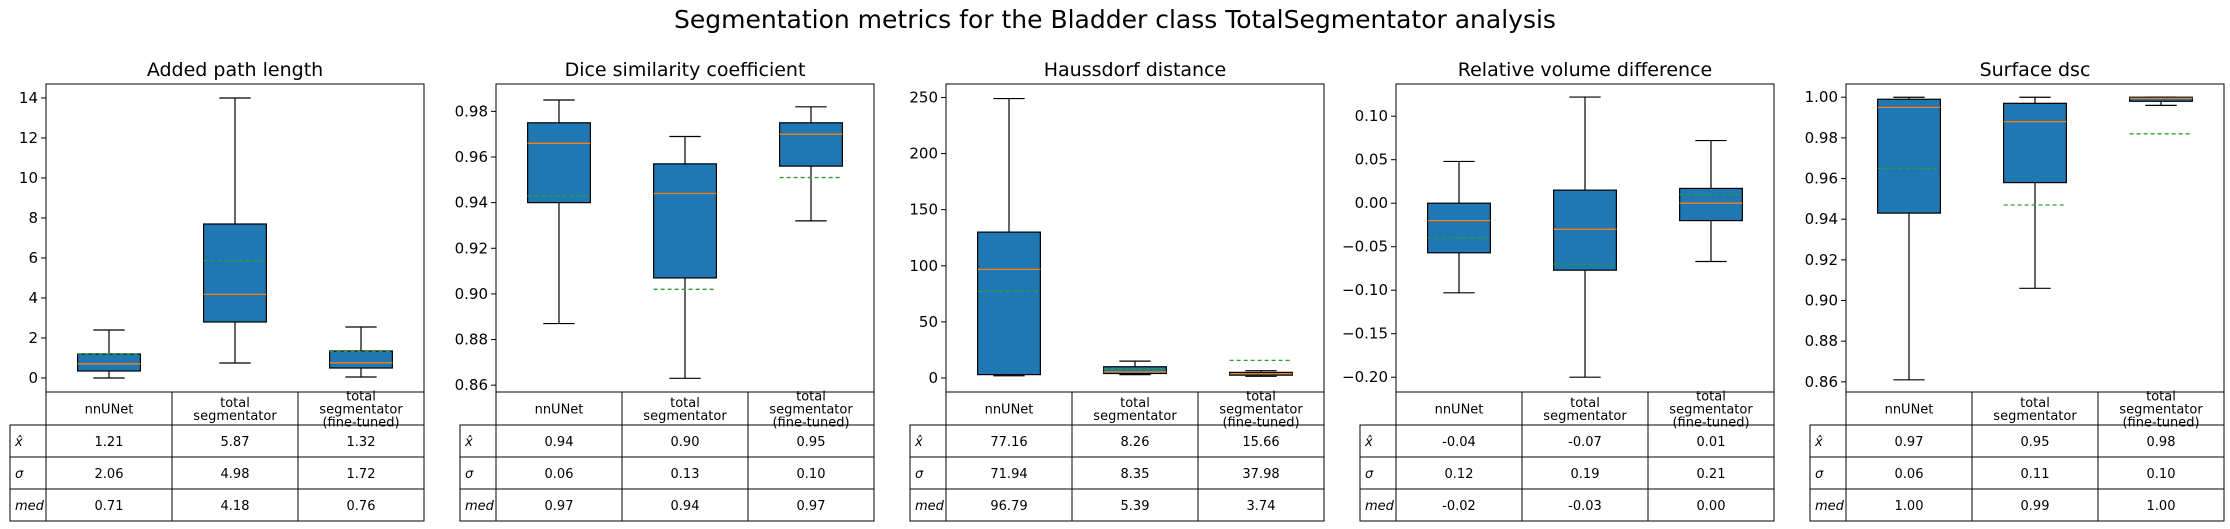  What do you see at coordinates (1260, 474) in the screenshot?
I see `table-cell: 37.98` at bounding box center [1260, 474].